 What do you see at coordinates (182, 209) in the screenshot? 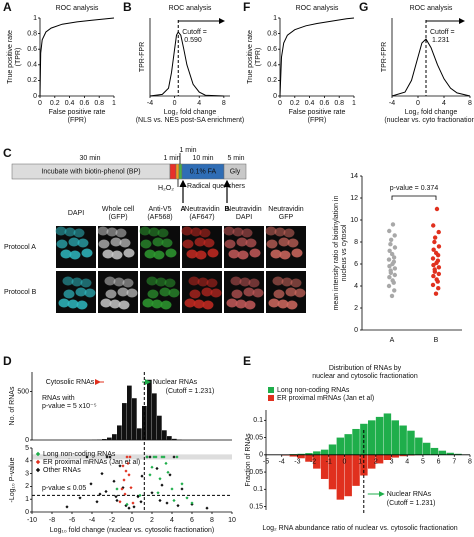
I see `protocol-letter: A` at bounding box center [182, 209].